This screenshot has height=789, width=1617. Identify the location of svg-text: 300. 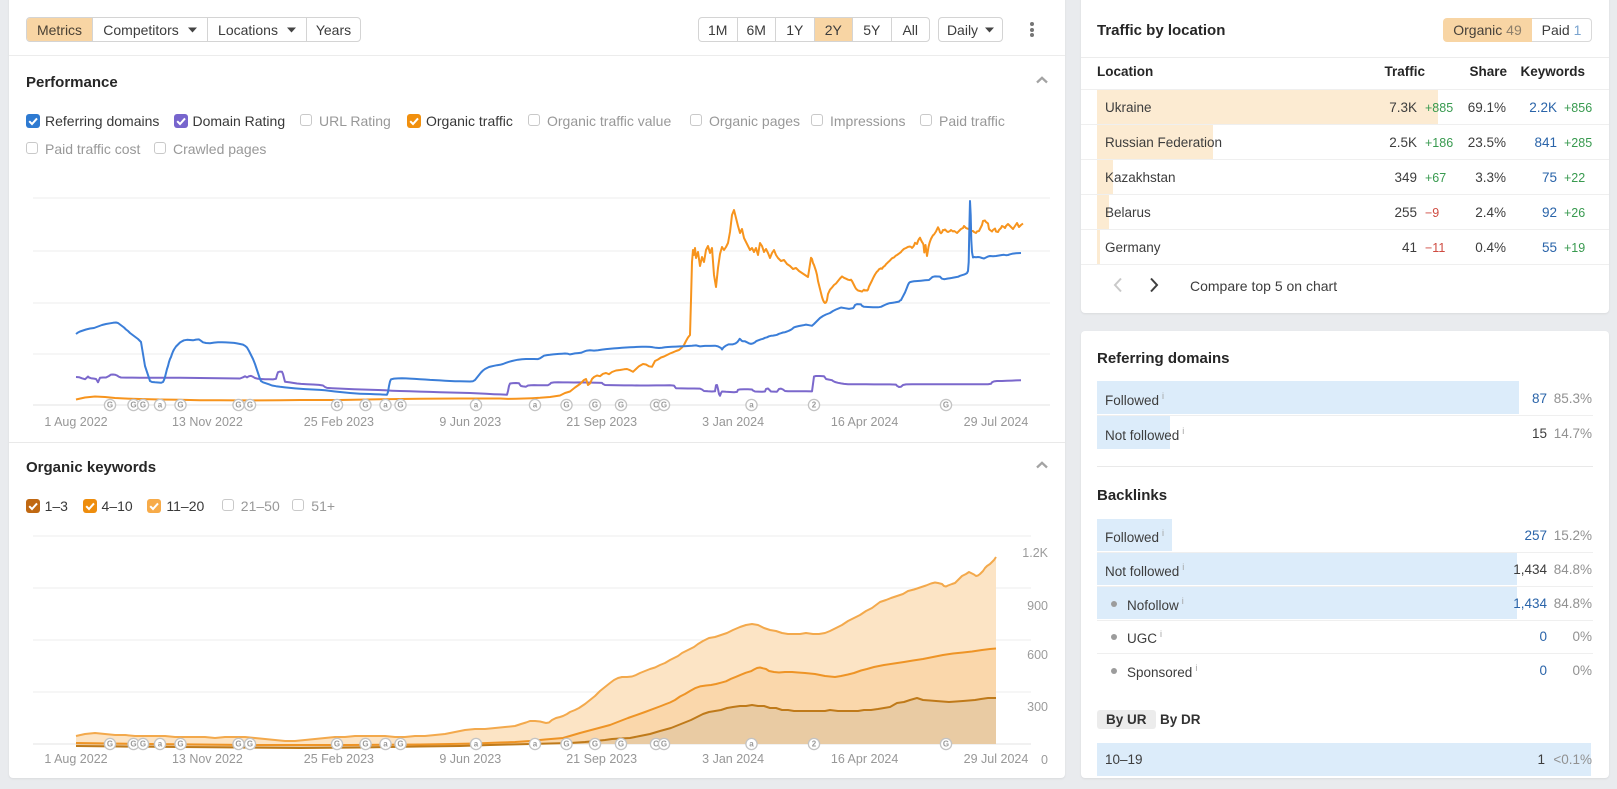
(1037, 707).